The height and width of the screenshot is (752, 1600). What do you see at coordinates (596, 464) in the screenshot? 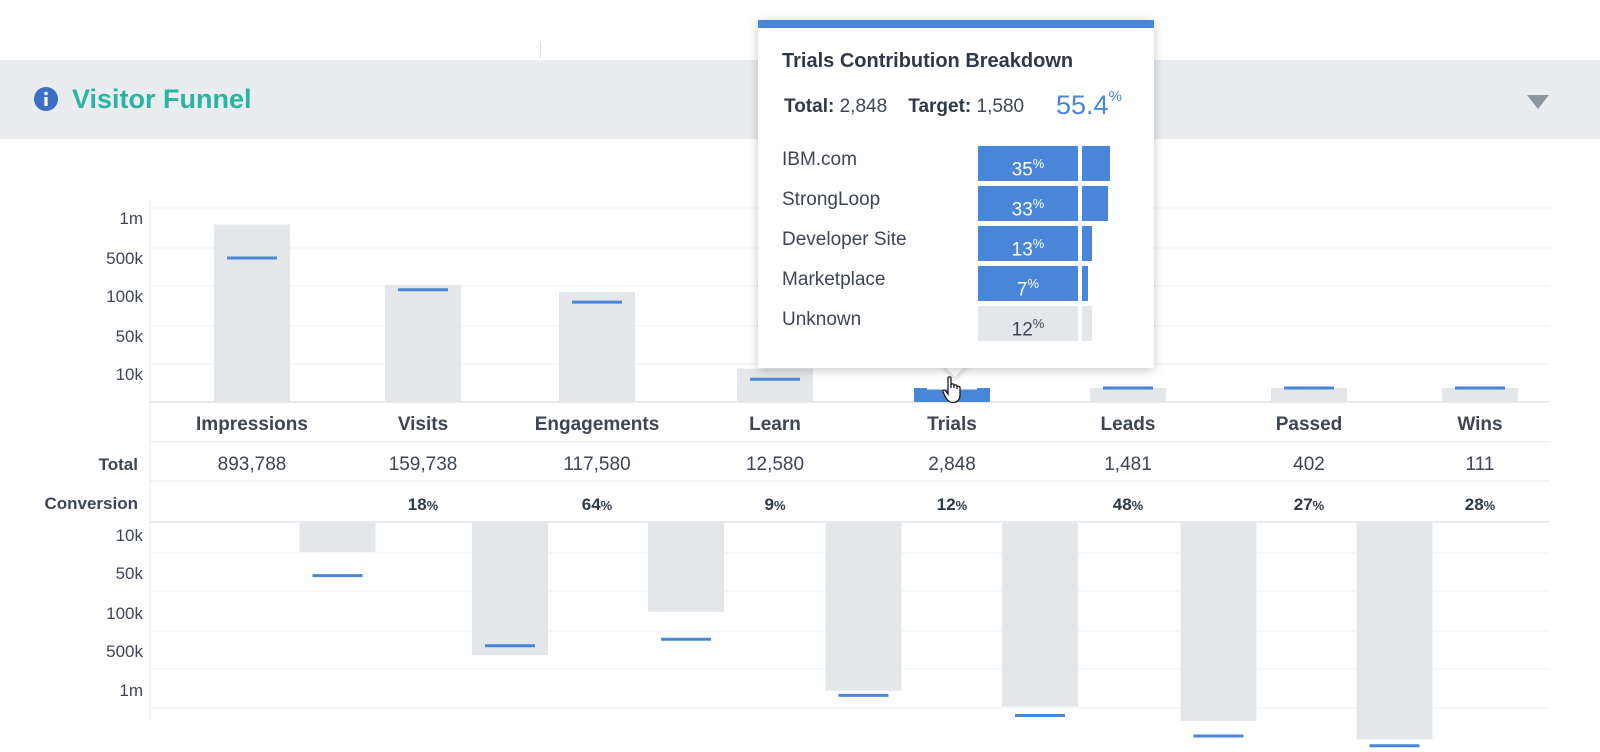
I see `total-value: 117,580` at bounding box center [596, 464].